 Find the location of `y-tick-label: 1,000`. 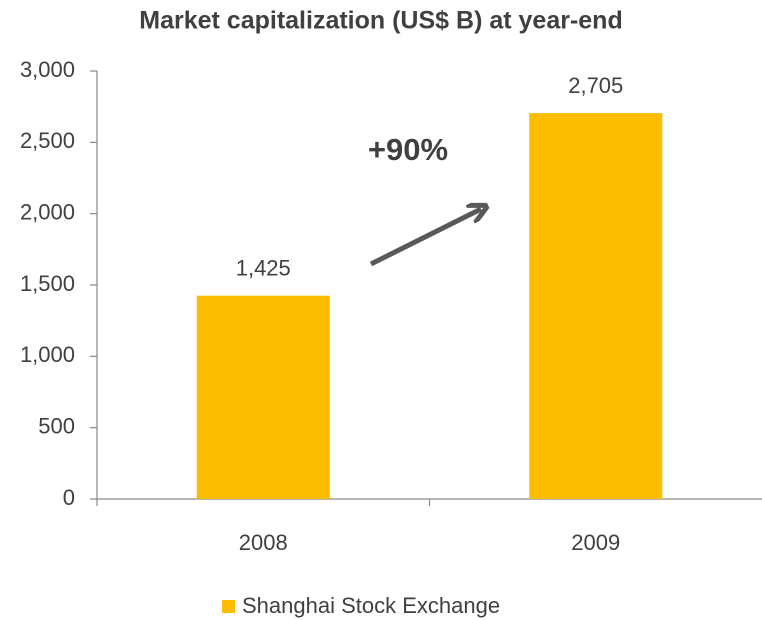

y-tick-label: 1,000 is located at coordinates (47, 354).